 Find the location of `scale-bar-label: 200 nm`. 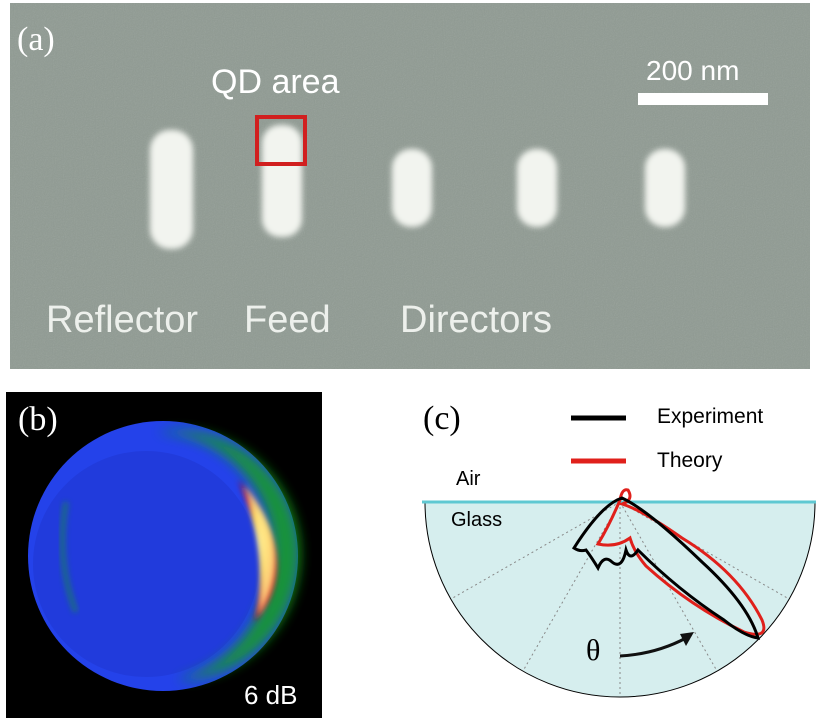

scale-bar-label: 200 nm is located at coordinates (693, 70).